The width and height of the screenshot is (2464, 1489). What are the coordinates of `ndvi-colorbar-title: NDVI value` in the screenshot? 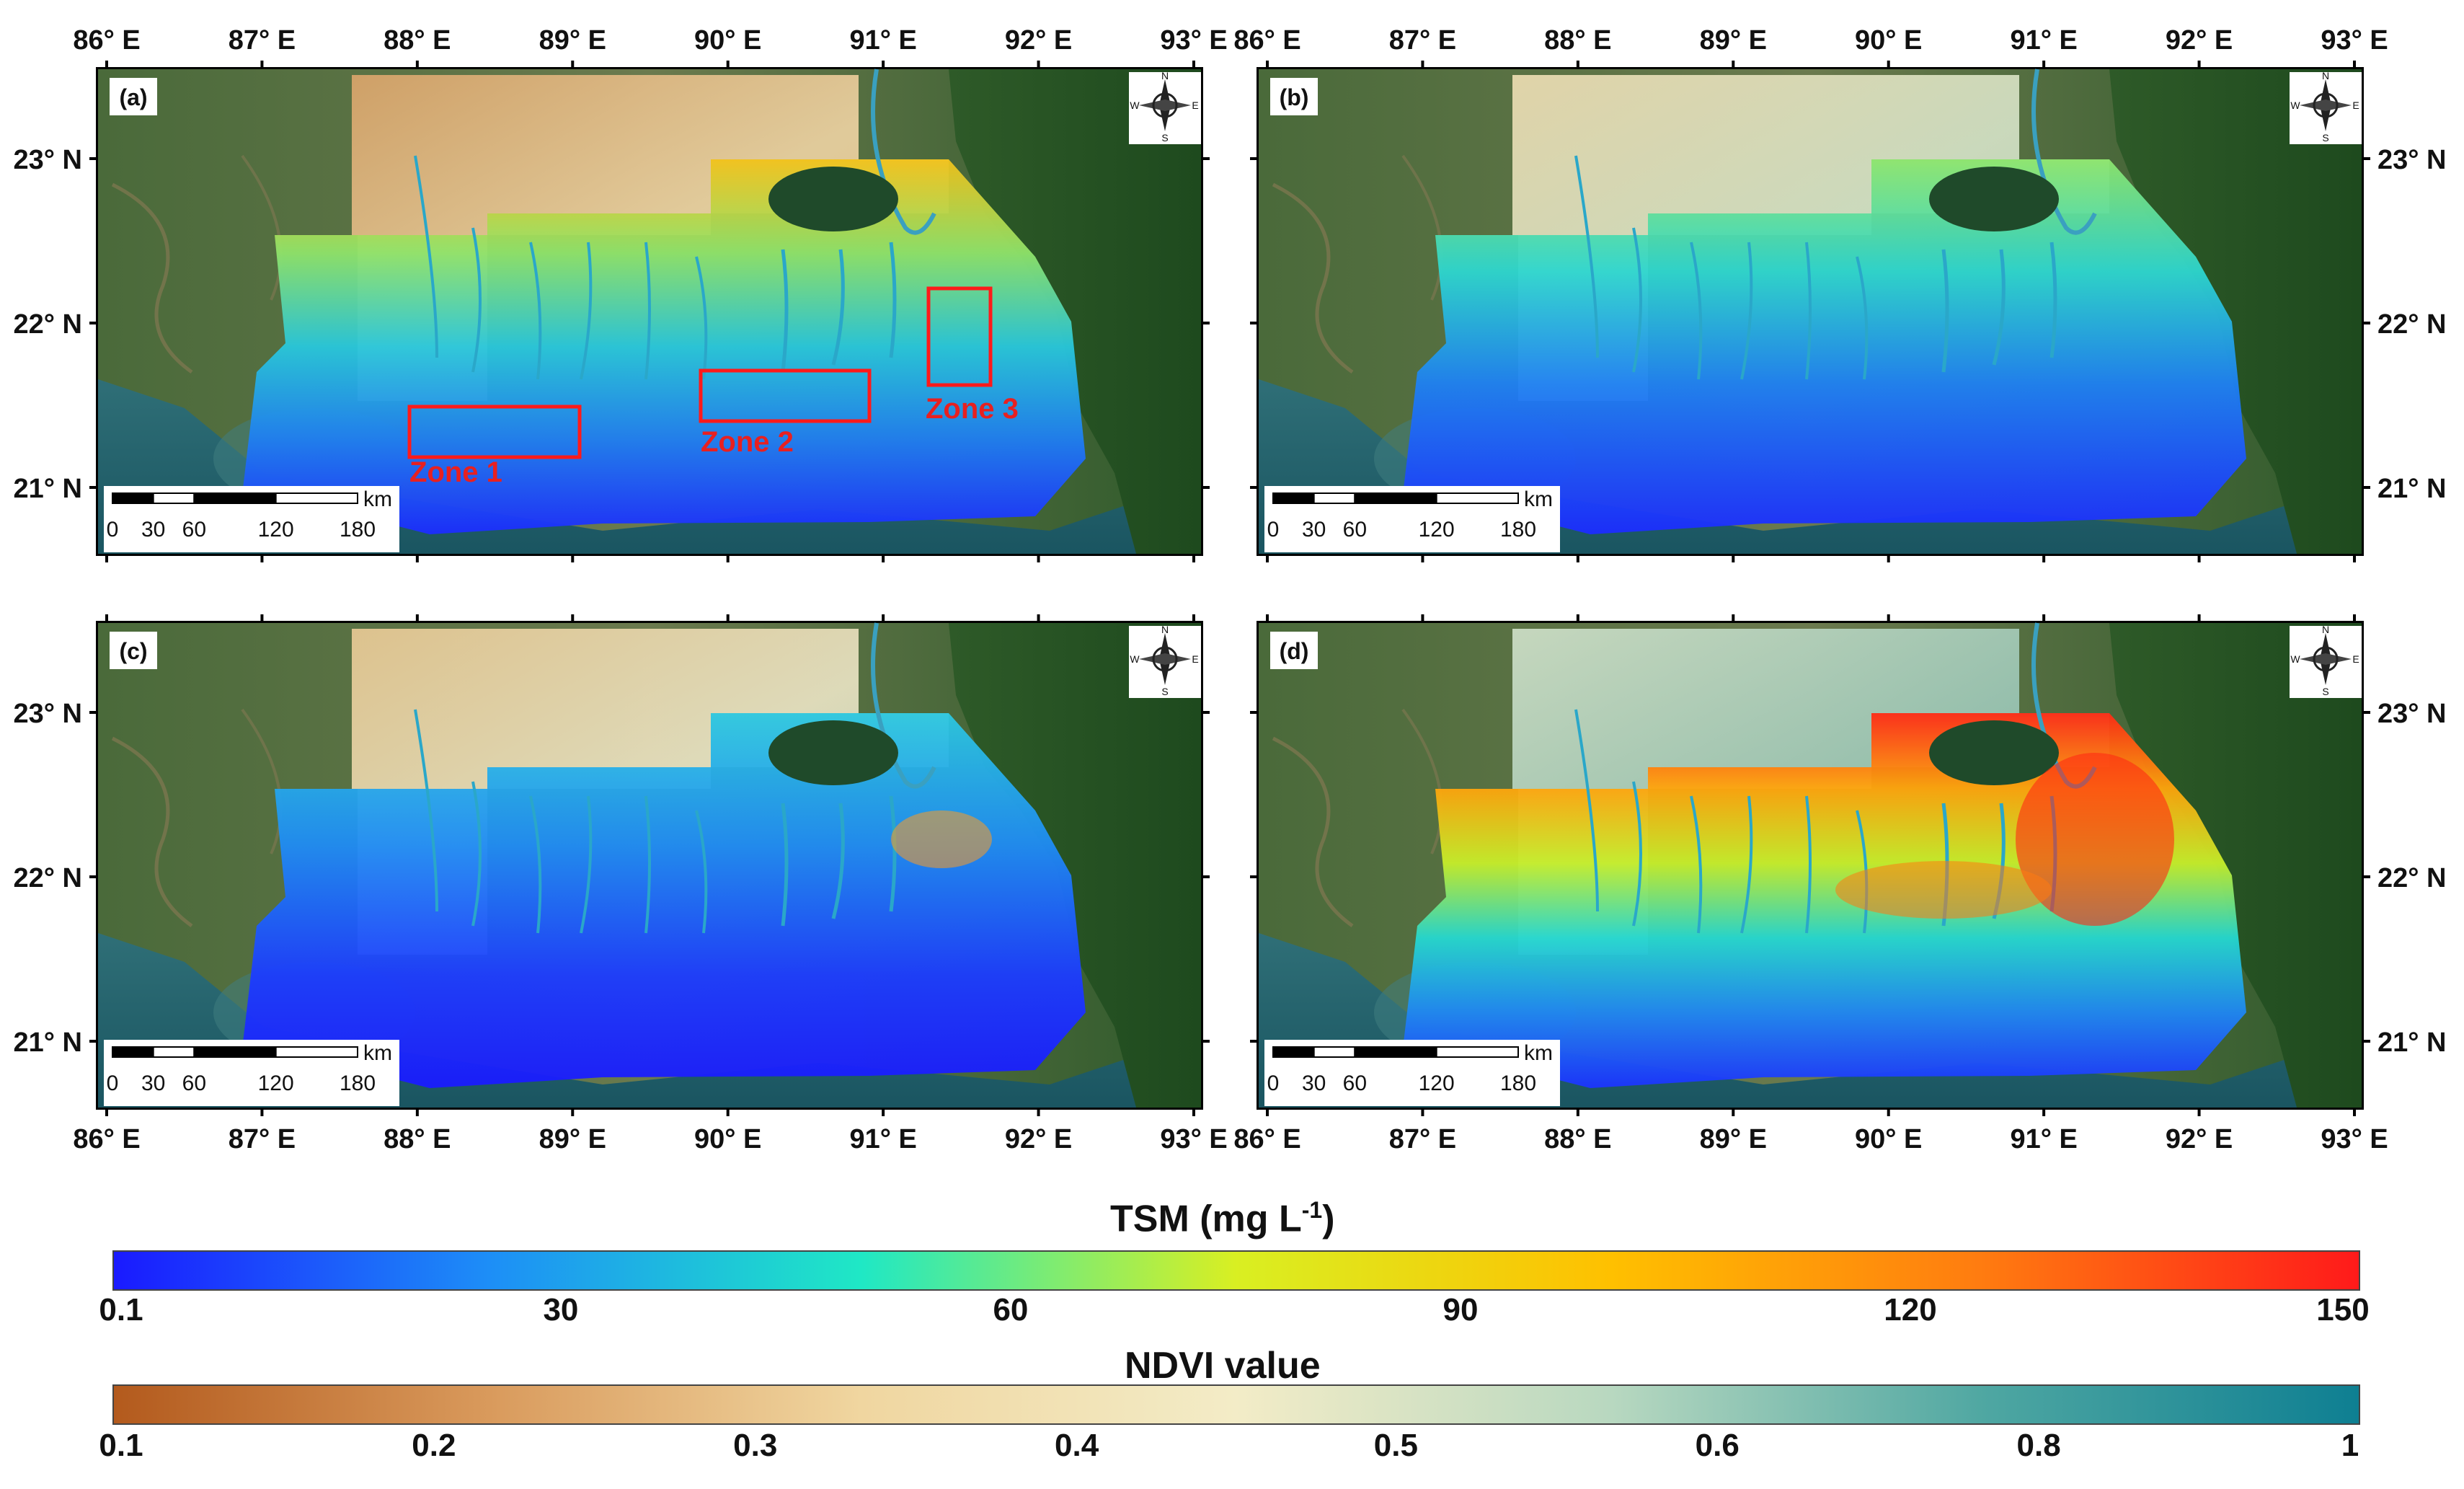 It's located at (1223, 1366).